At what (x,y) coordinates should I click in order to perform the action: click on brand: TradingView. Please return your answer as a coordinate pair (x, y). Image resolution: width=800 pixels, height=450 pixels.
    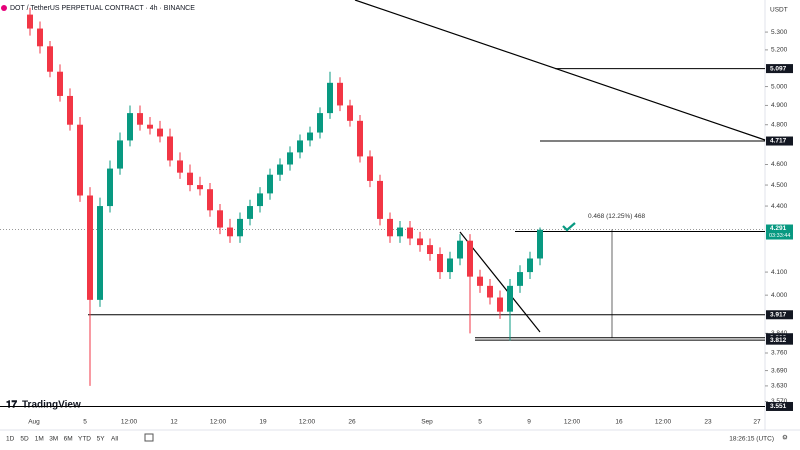
    Looking at the image, I should click on (51, 405).